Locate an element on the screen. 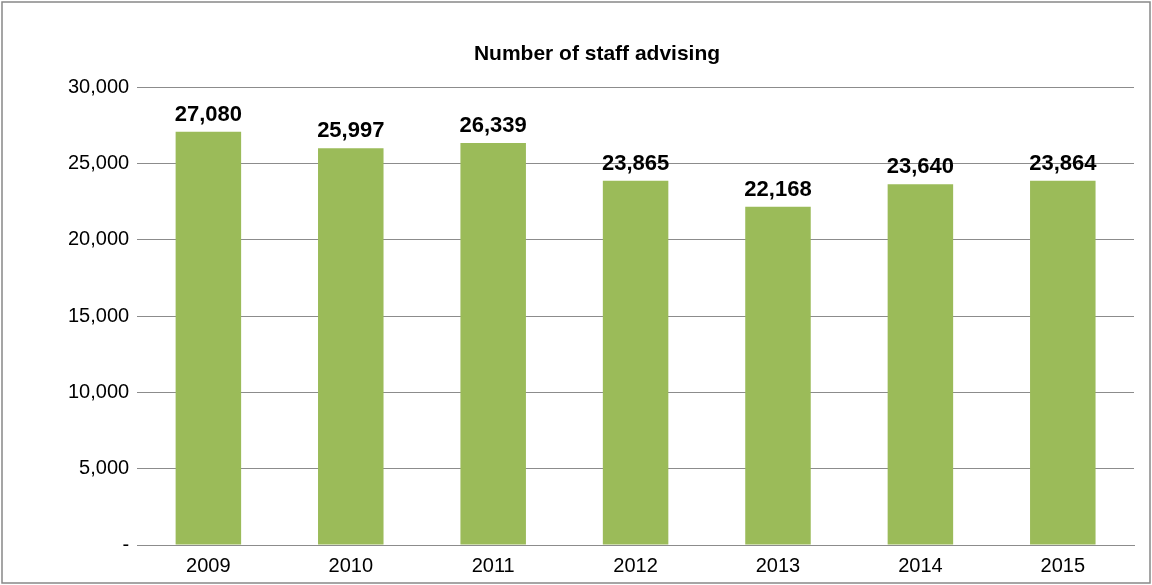  data-label: 26,339 is located at coordinates (493, 125).